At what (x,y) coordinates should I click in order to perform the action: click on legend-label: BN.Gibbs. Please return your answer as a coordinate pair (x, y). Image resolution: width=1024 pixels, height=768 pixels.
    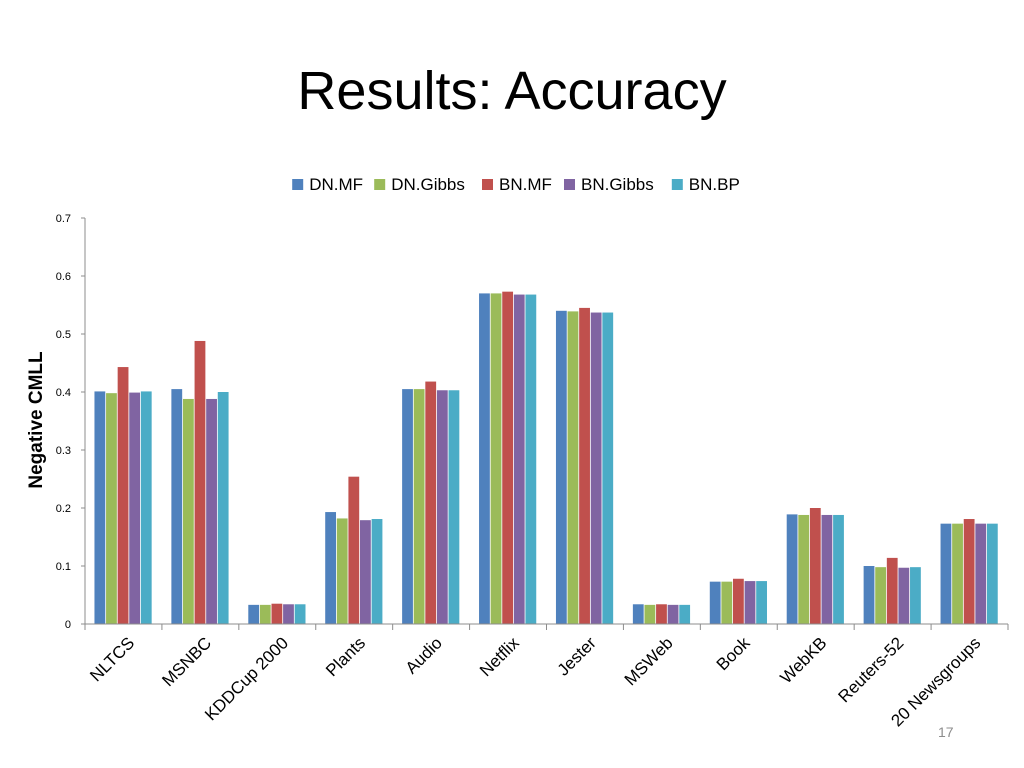
    Looking at the image, I should click on (617, 184).